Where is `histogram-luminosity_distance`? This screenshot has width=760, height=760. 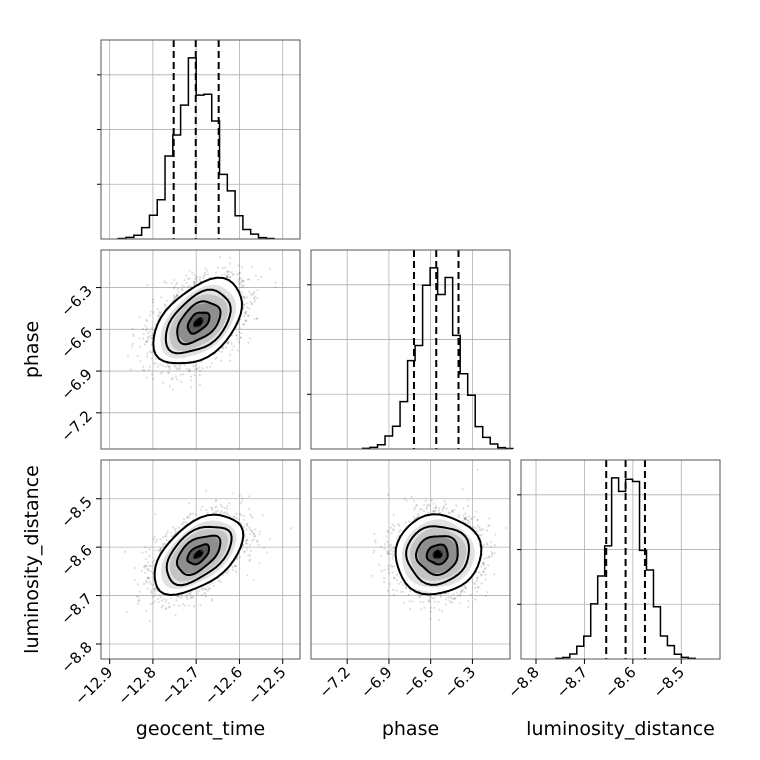
histogram-luminosity_distance is located at coordinates (620, 559).